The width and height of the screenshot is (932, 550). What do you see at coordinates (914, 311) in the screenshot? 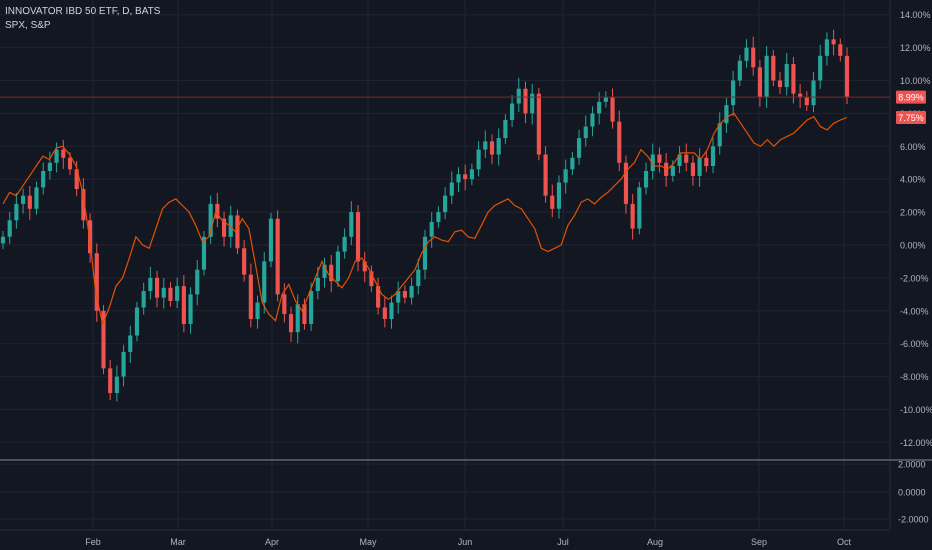
I see `y-tick-label: -4.00%` at bounding box center [914, 311].